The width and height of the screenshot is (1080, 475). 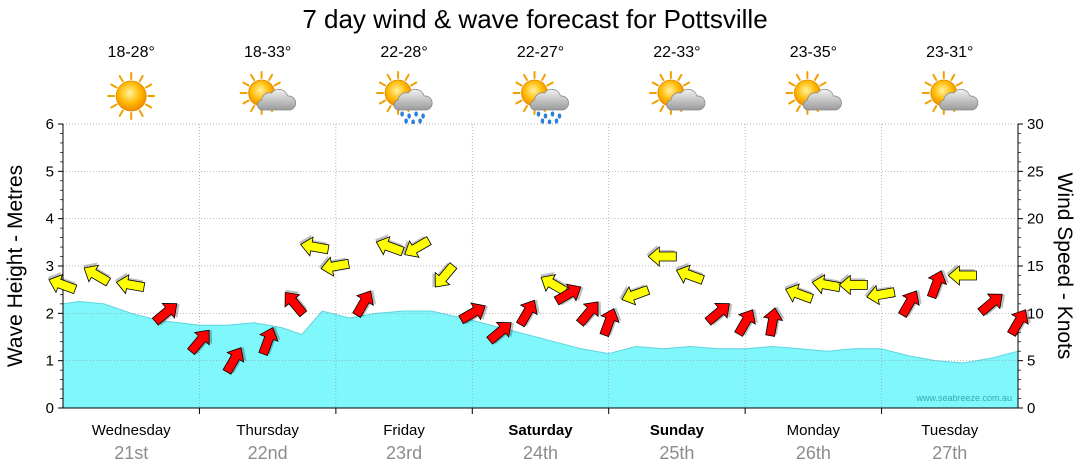 I want to click on temperature-label: 18-33°, so click(x=267, y=52).